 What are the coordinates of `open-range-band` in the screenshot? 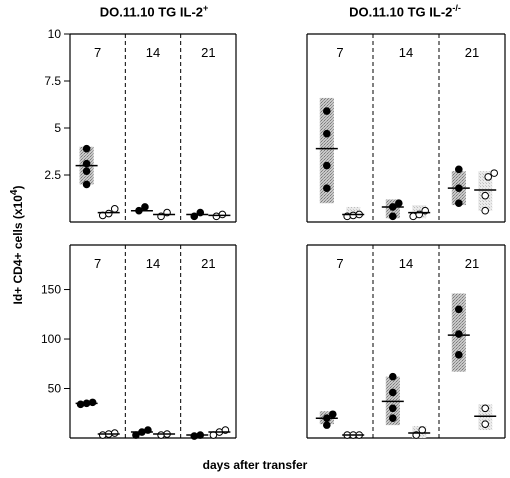 It's located at (485, 191).